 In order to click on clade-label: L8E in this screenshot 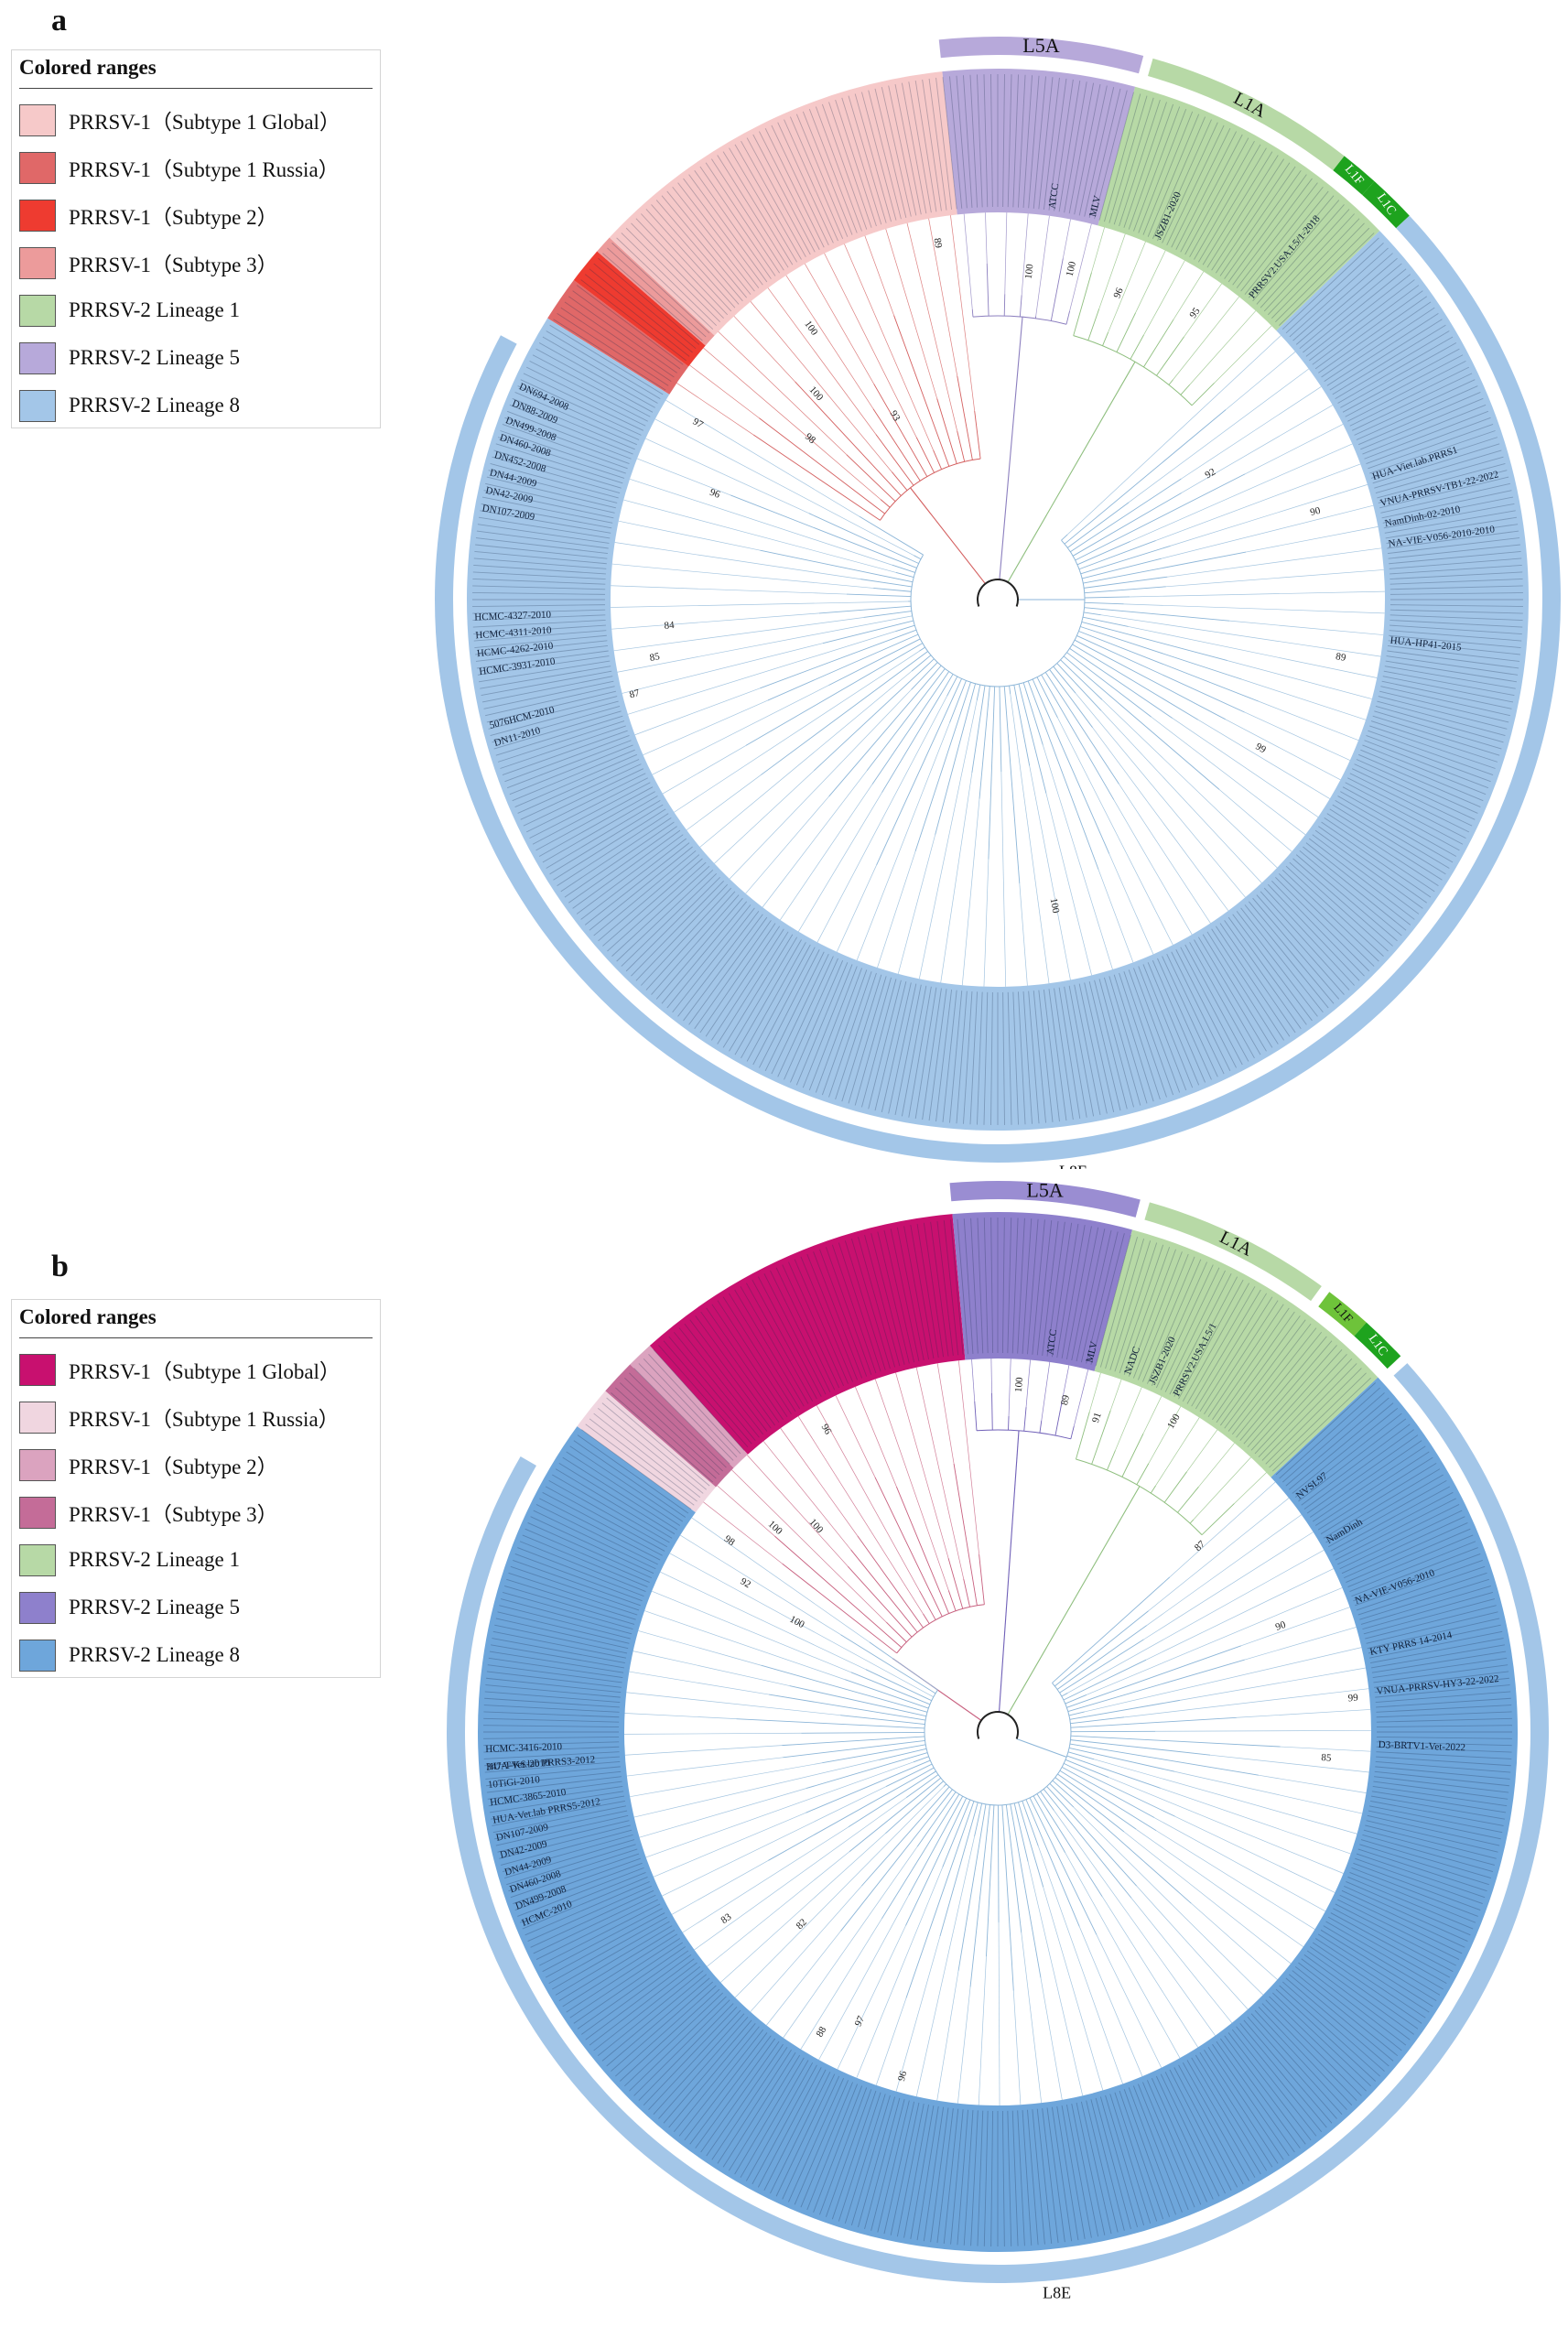, I will do `click(1073, 1166)`.